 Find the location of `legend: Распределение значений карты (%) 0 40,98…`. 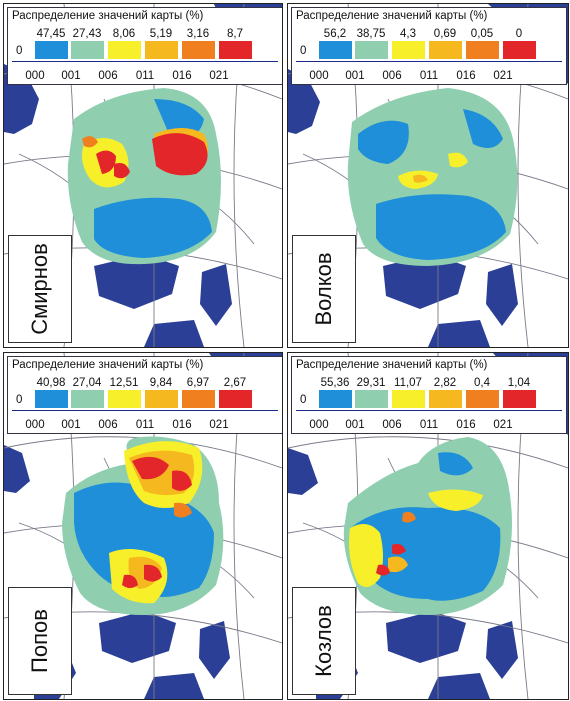

legend: Распределение значений карты (%) 0 40,98… is located at coordinates (144, 395).